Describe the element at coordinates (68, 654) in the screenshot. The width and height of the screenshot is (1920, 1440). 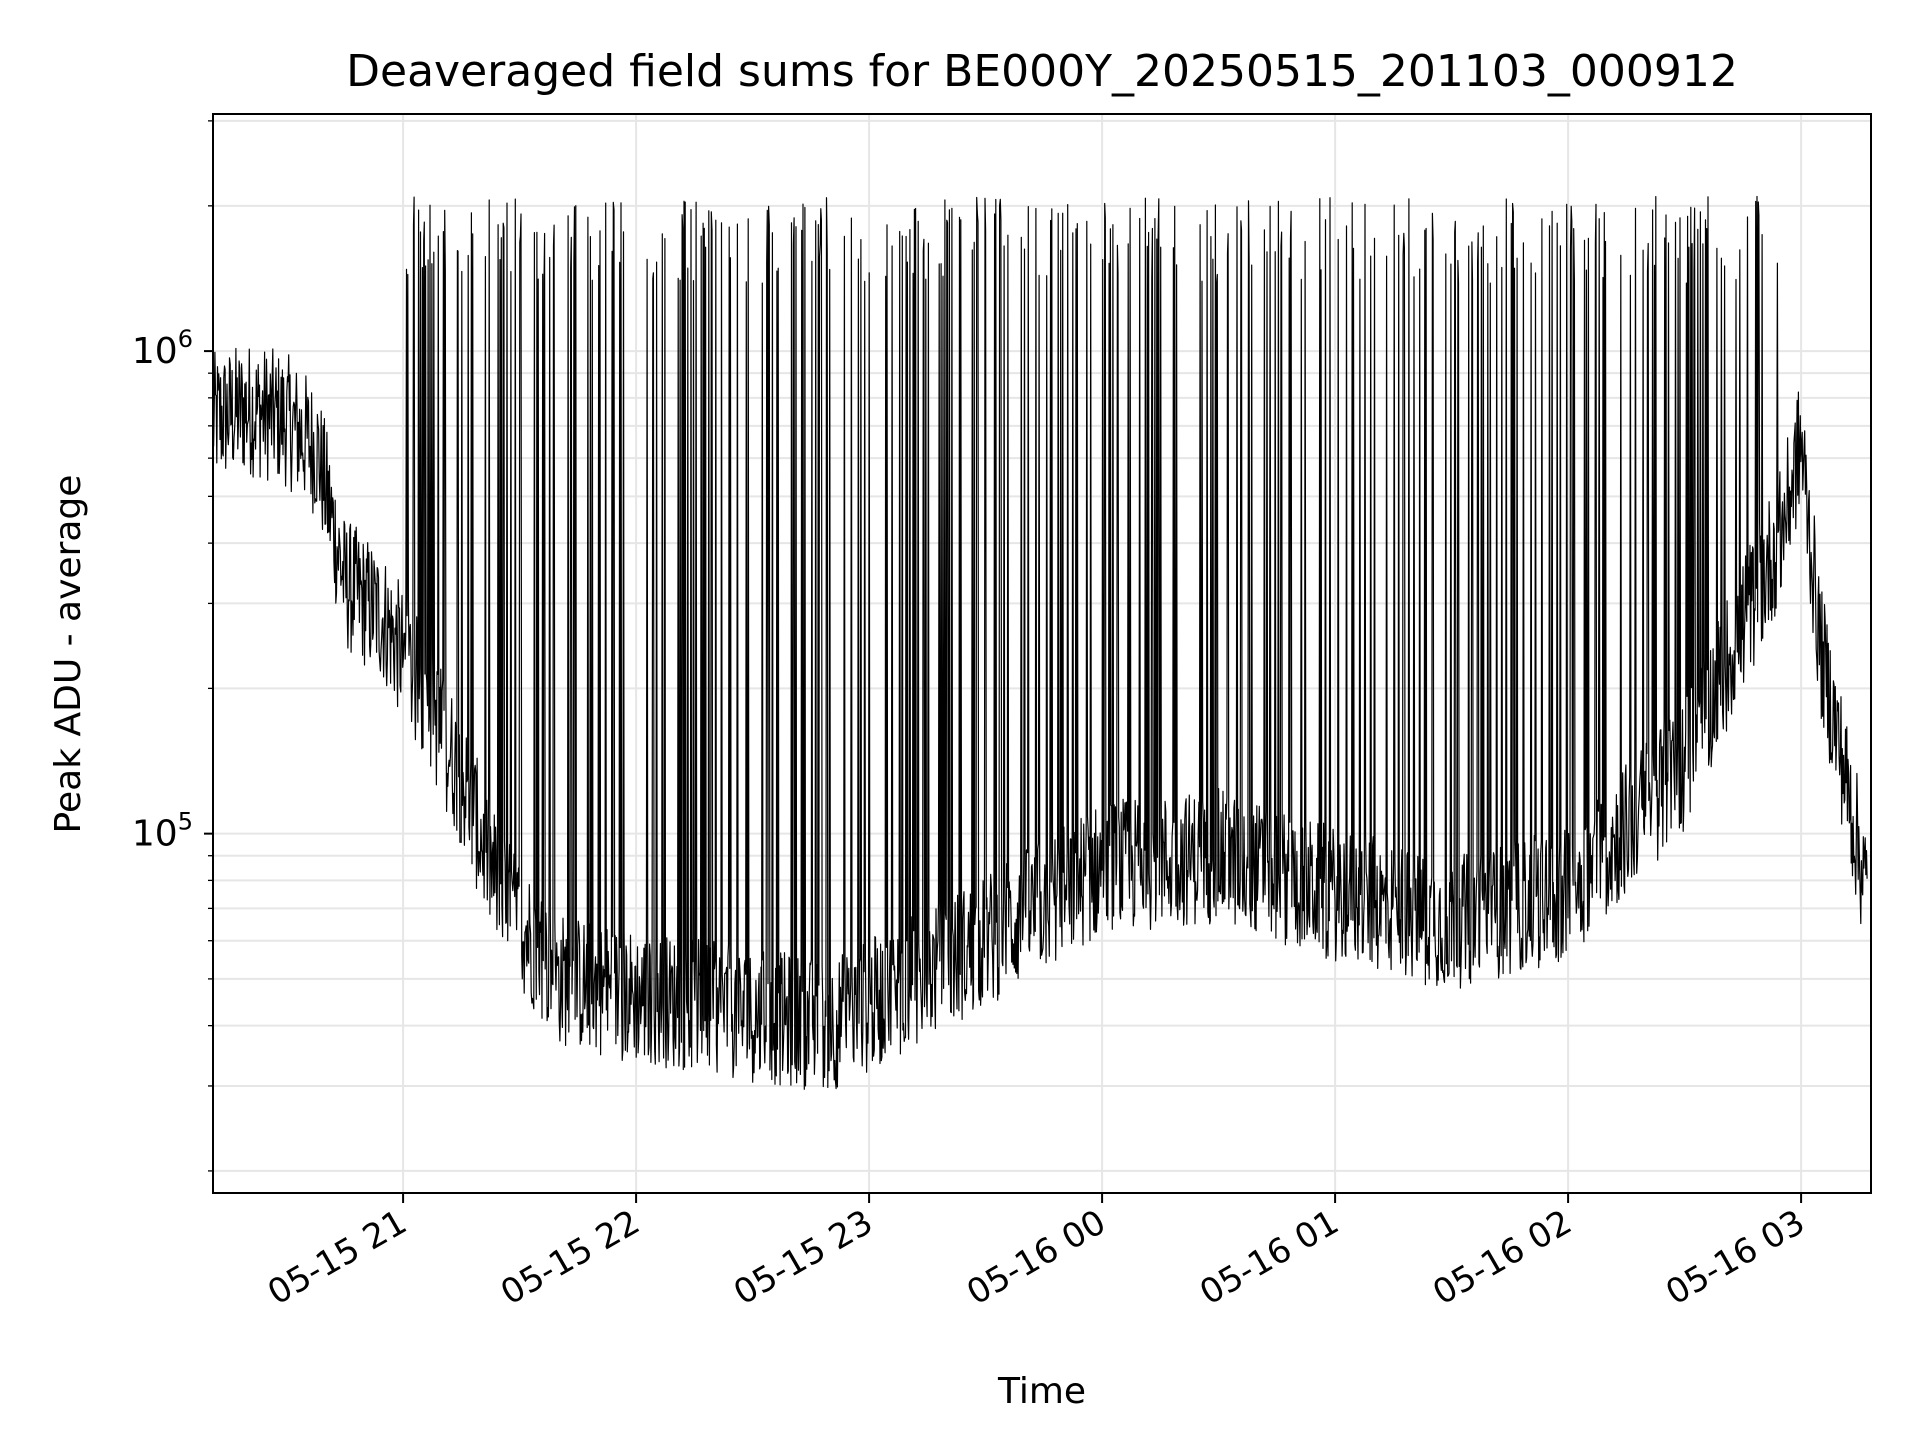
I see `y-axis-label: Peak ADU - average` at that location.